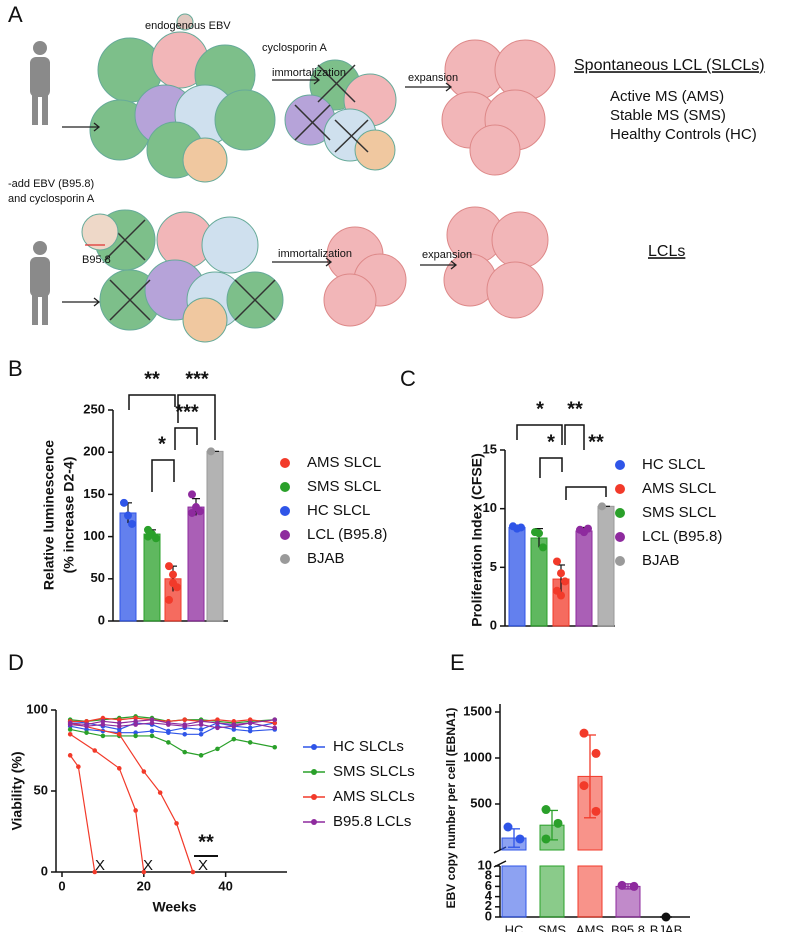 The height and width of the screenshot is (937, 793). Describe the element at coordinates (477, 756) in the screenshot. I see `y-tick-label: 1000` at that location.